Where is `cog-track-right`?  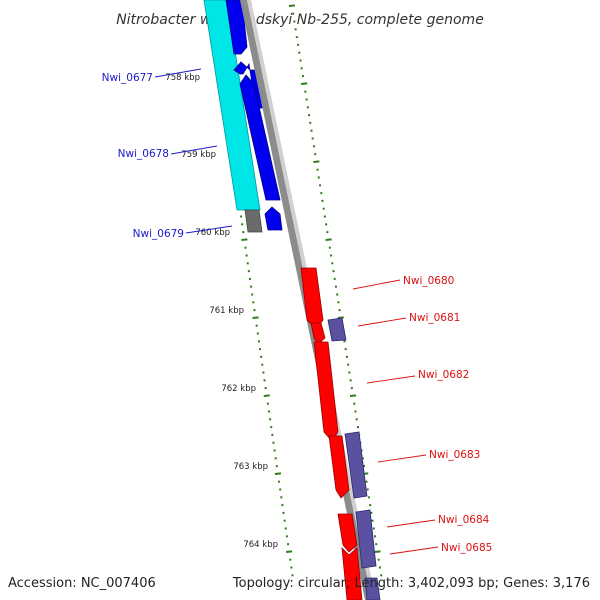 cog-track-right is located at coordinates (354, 458).